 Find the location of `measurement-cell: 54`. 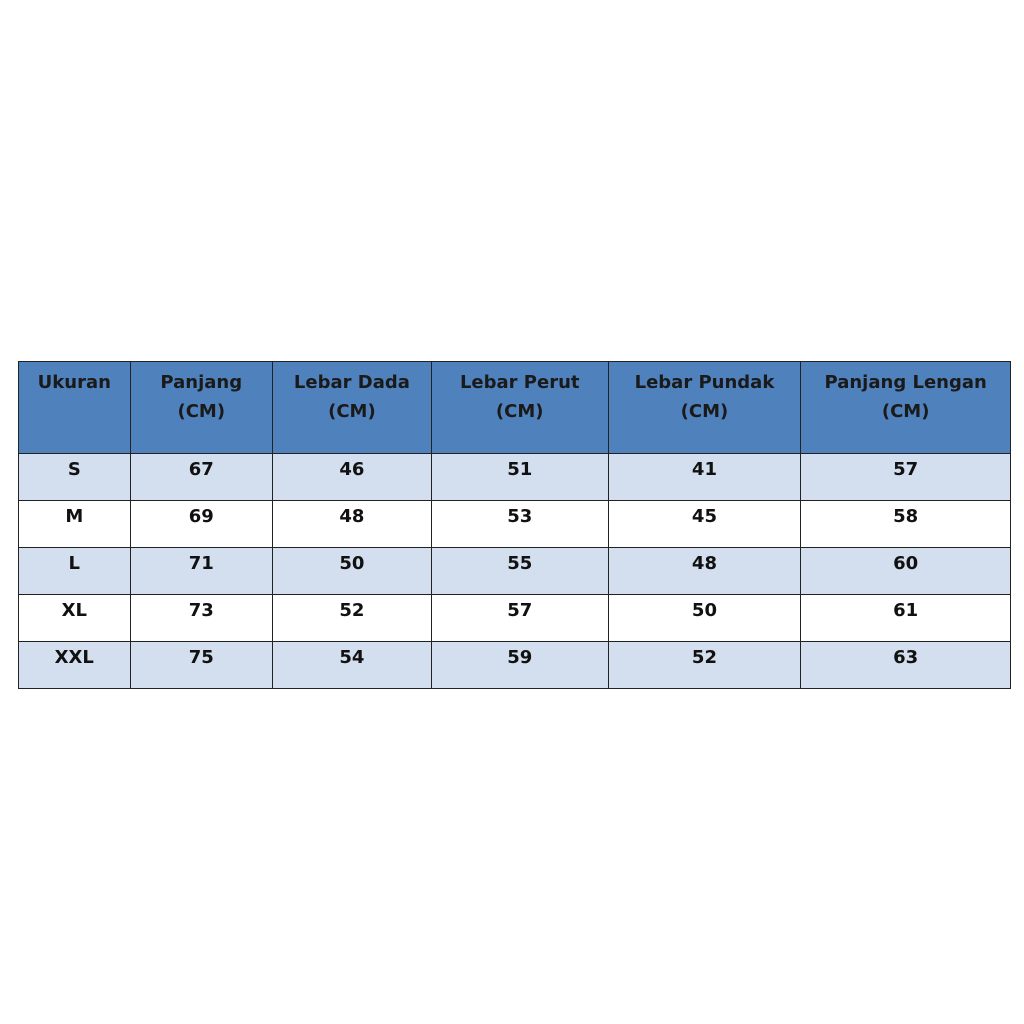

measurement-cell: 54 is located at coordinates (351, 665).